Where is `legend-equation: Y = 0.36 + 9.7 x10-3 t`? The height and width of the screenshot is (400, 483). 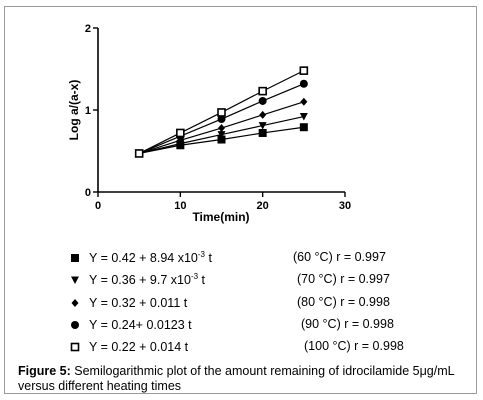 legend-equation: Y = 0.36 + 9.7 x10-3 t is located at coordinates (147, 279).